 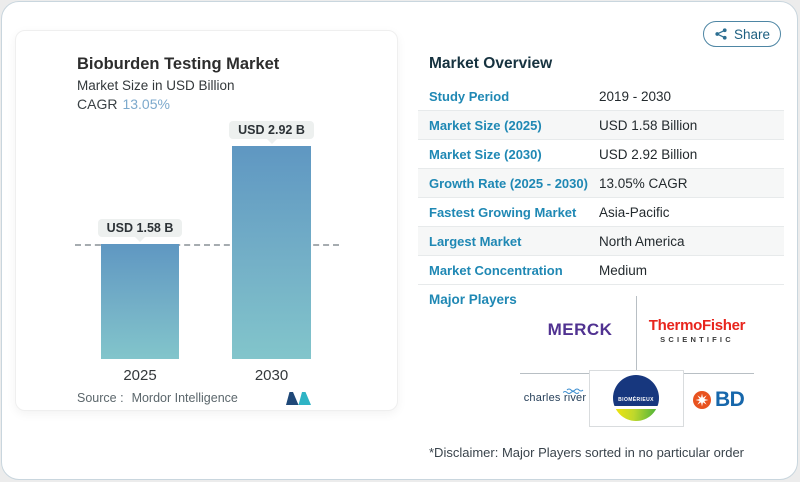 I want to click on biomerieux-logo-box: BIOMÉRIEUX, so click(x=636, y=398).